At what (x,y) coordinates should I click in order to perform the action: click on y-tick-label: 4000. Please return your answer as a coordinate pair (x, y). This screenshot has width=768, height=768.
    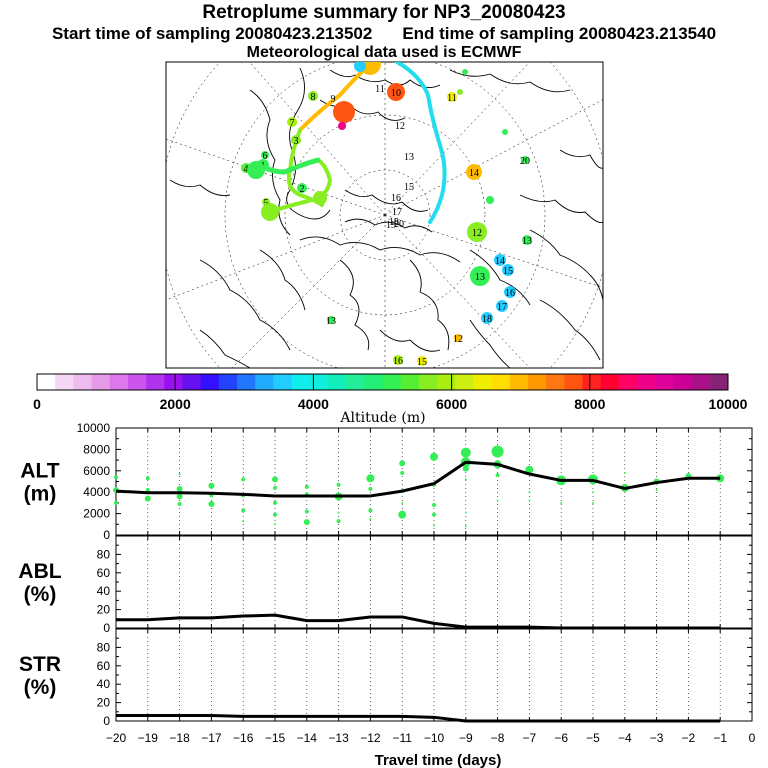
    Looking at the image, I should click on (96, 492).